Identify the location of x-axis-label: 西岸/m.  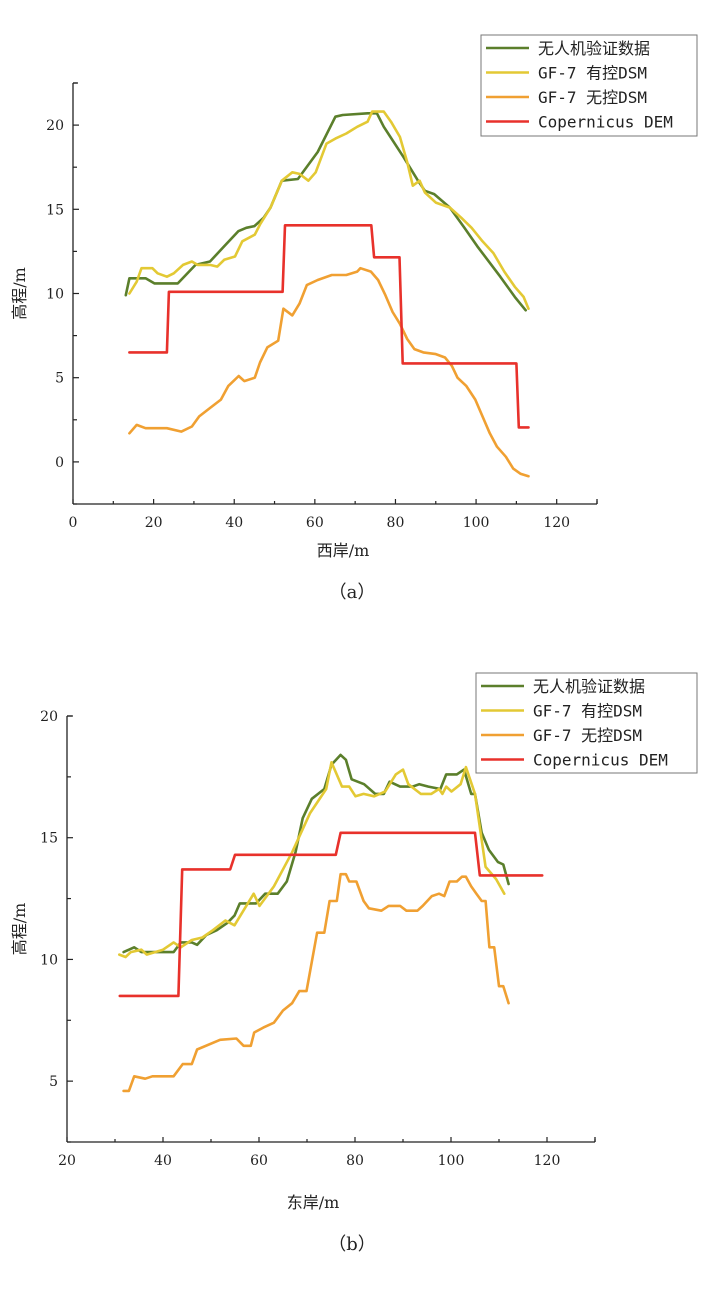
(343, 550).